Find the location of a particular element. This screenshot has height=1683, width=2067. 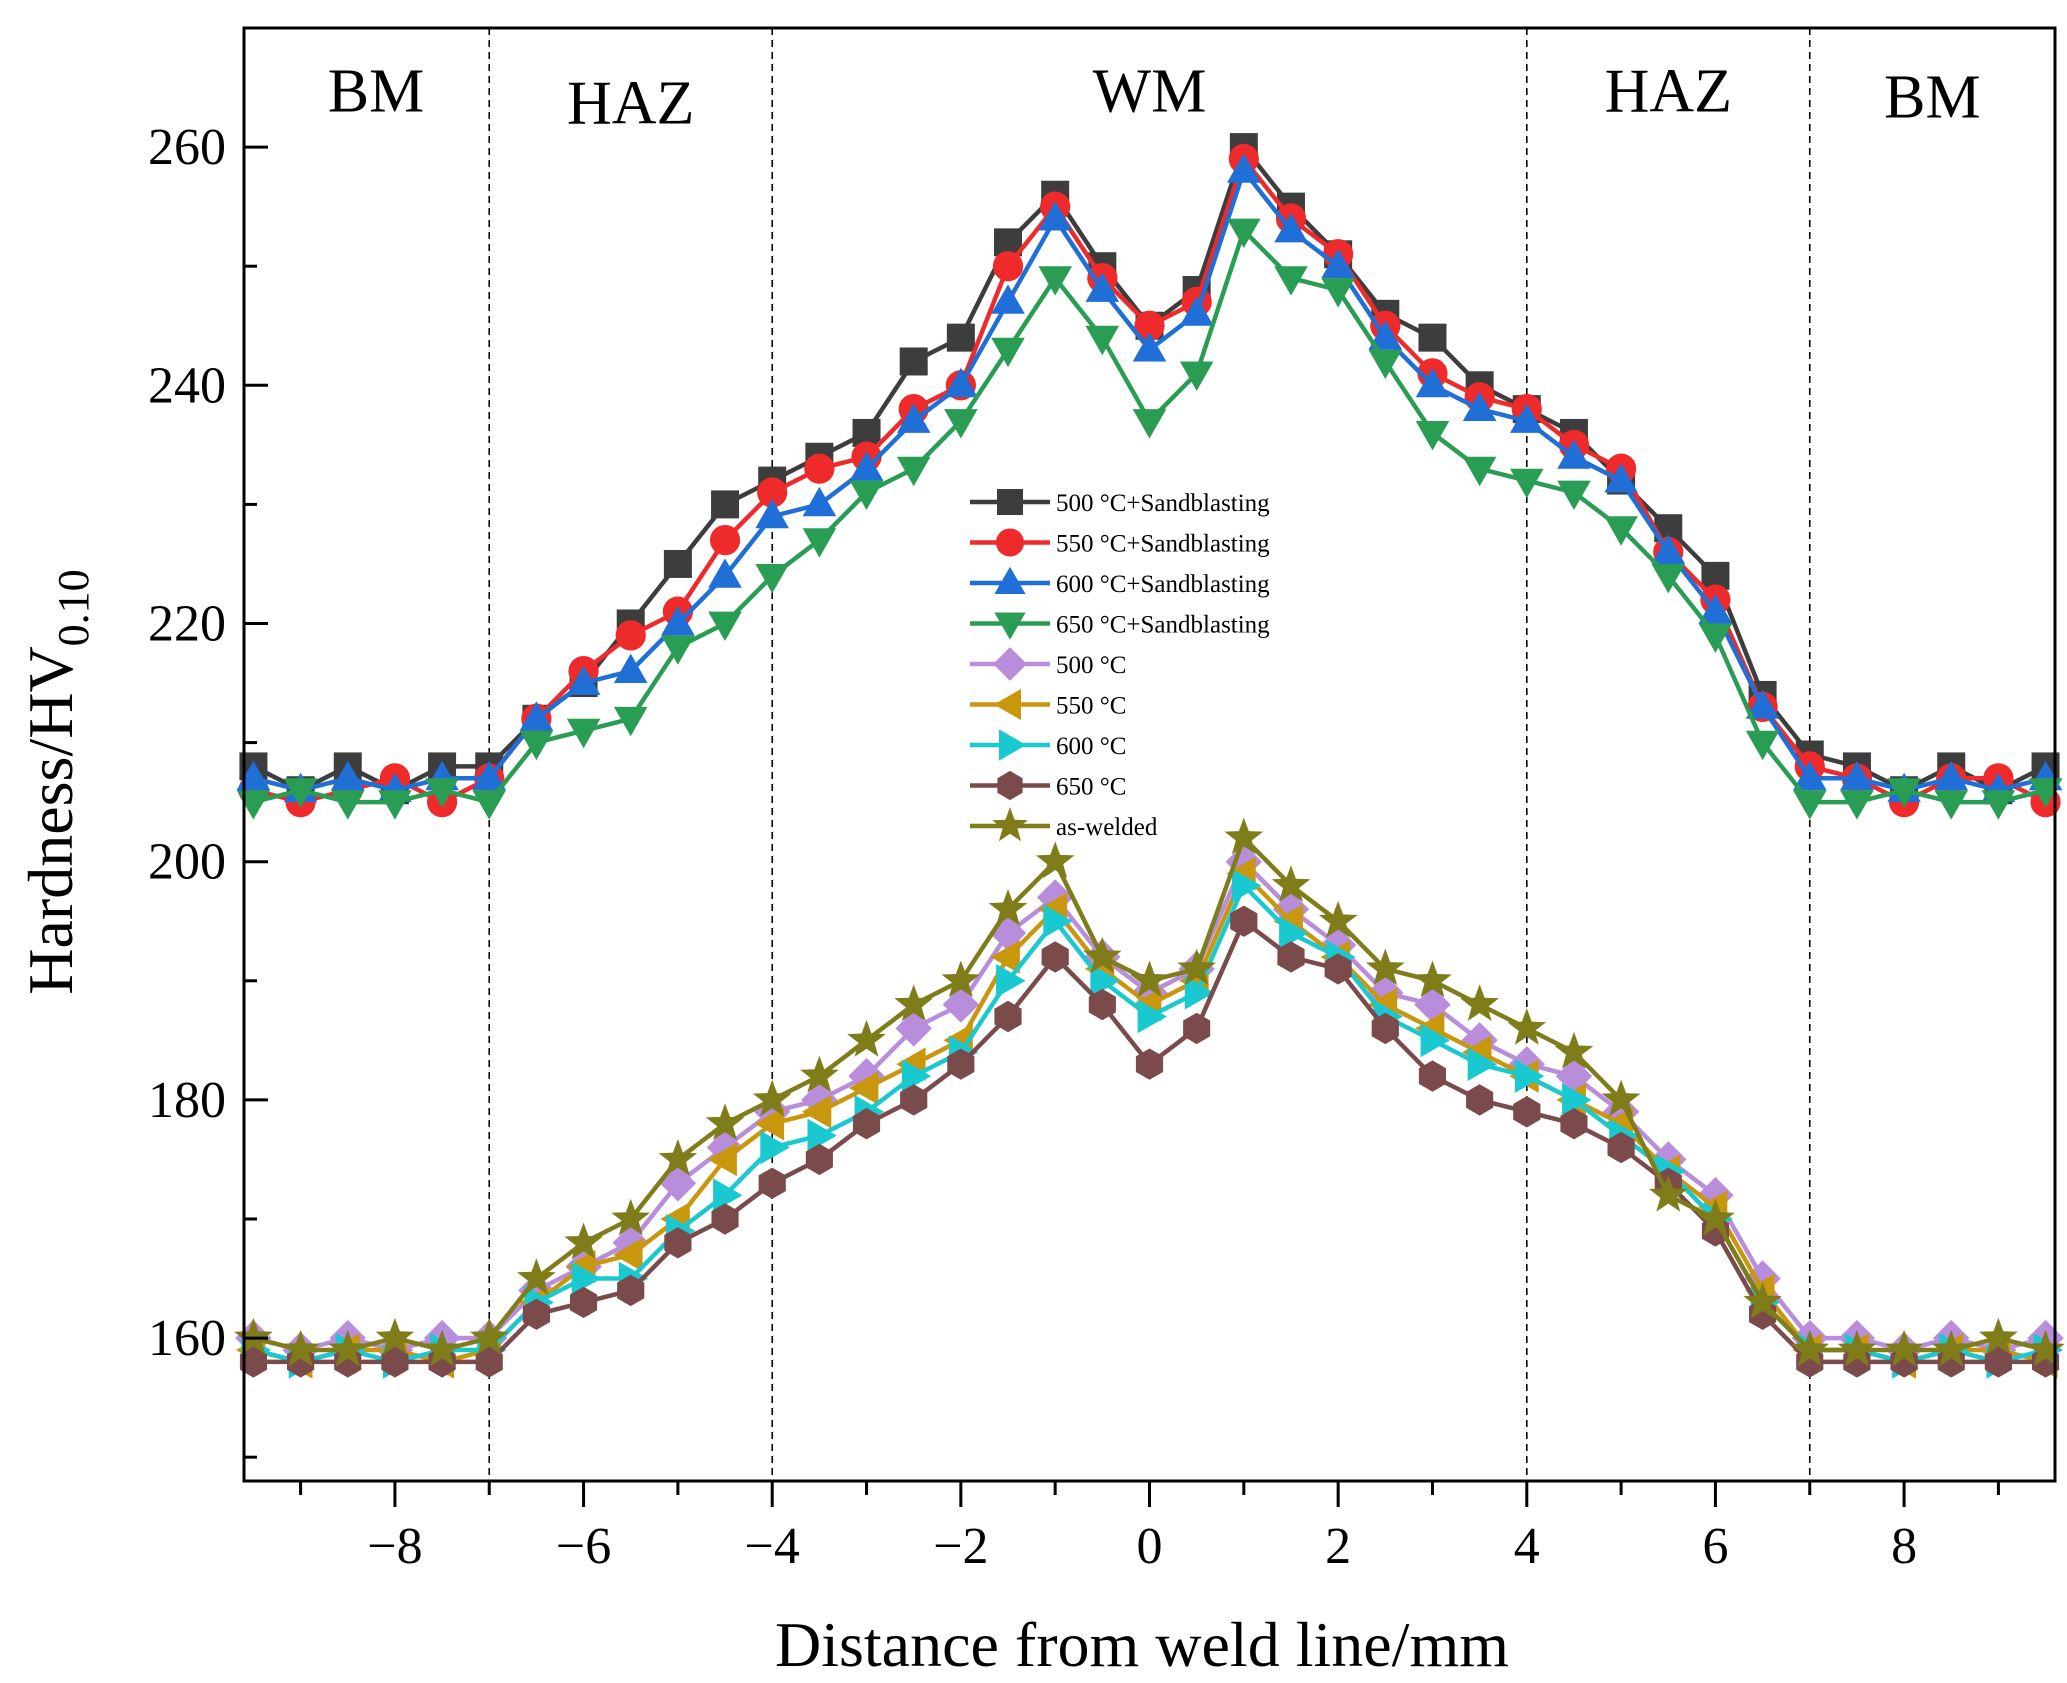

legend-label: 600 °C+Sandblasting is located at coordinates (1163, 584).